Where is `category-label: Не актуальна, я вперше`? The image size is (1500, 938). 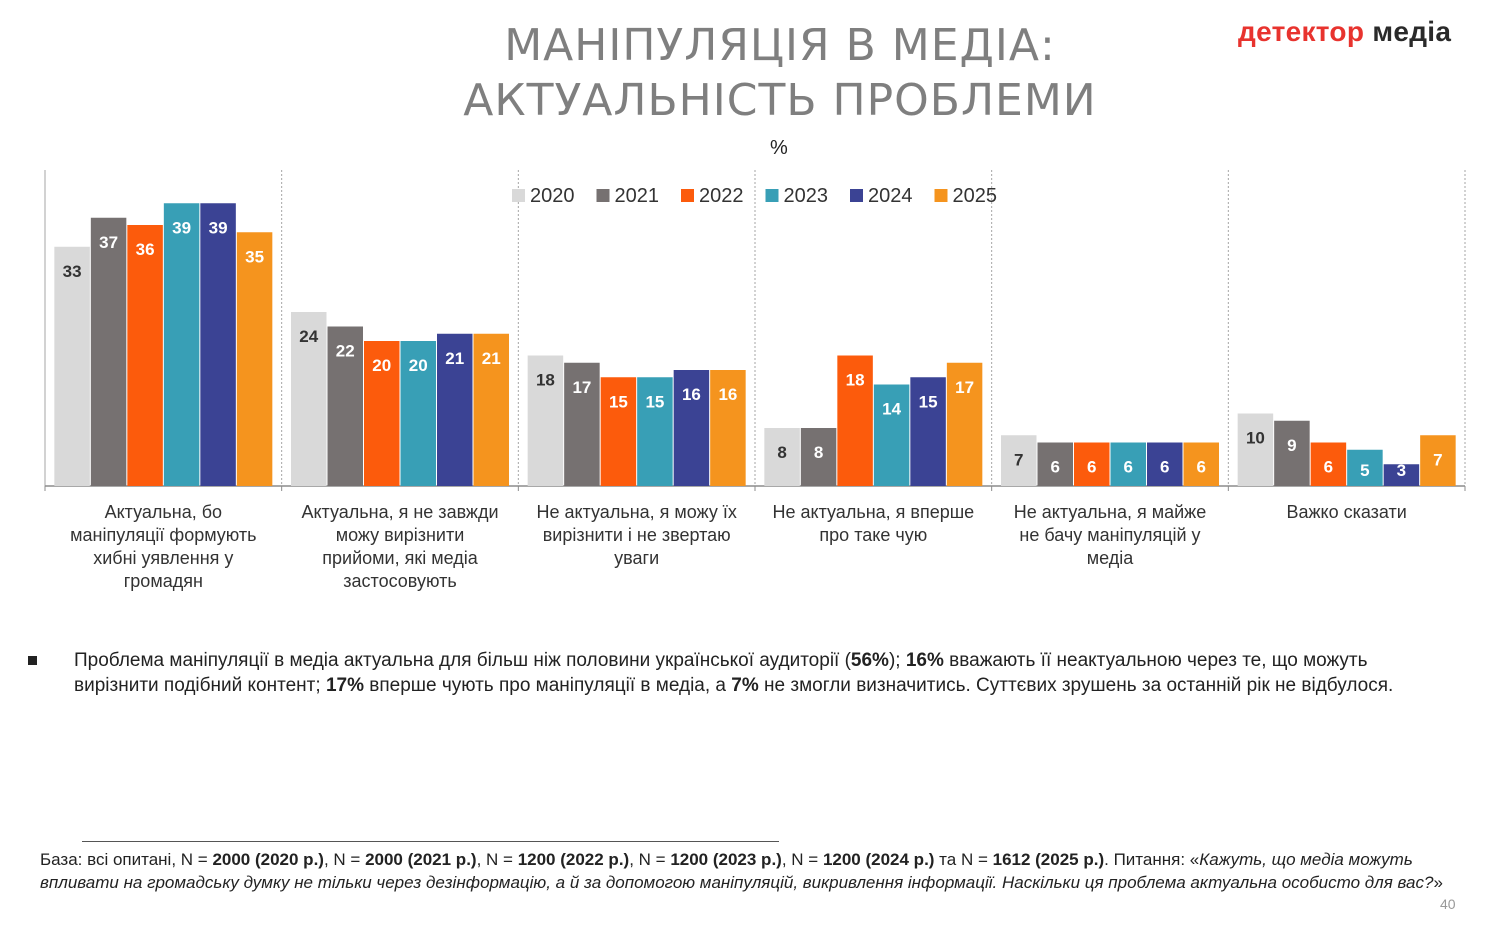 category-label: Не актуальна, я вперше is located at coordinates (873, 512).